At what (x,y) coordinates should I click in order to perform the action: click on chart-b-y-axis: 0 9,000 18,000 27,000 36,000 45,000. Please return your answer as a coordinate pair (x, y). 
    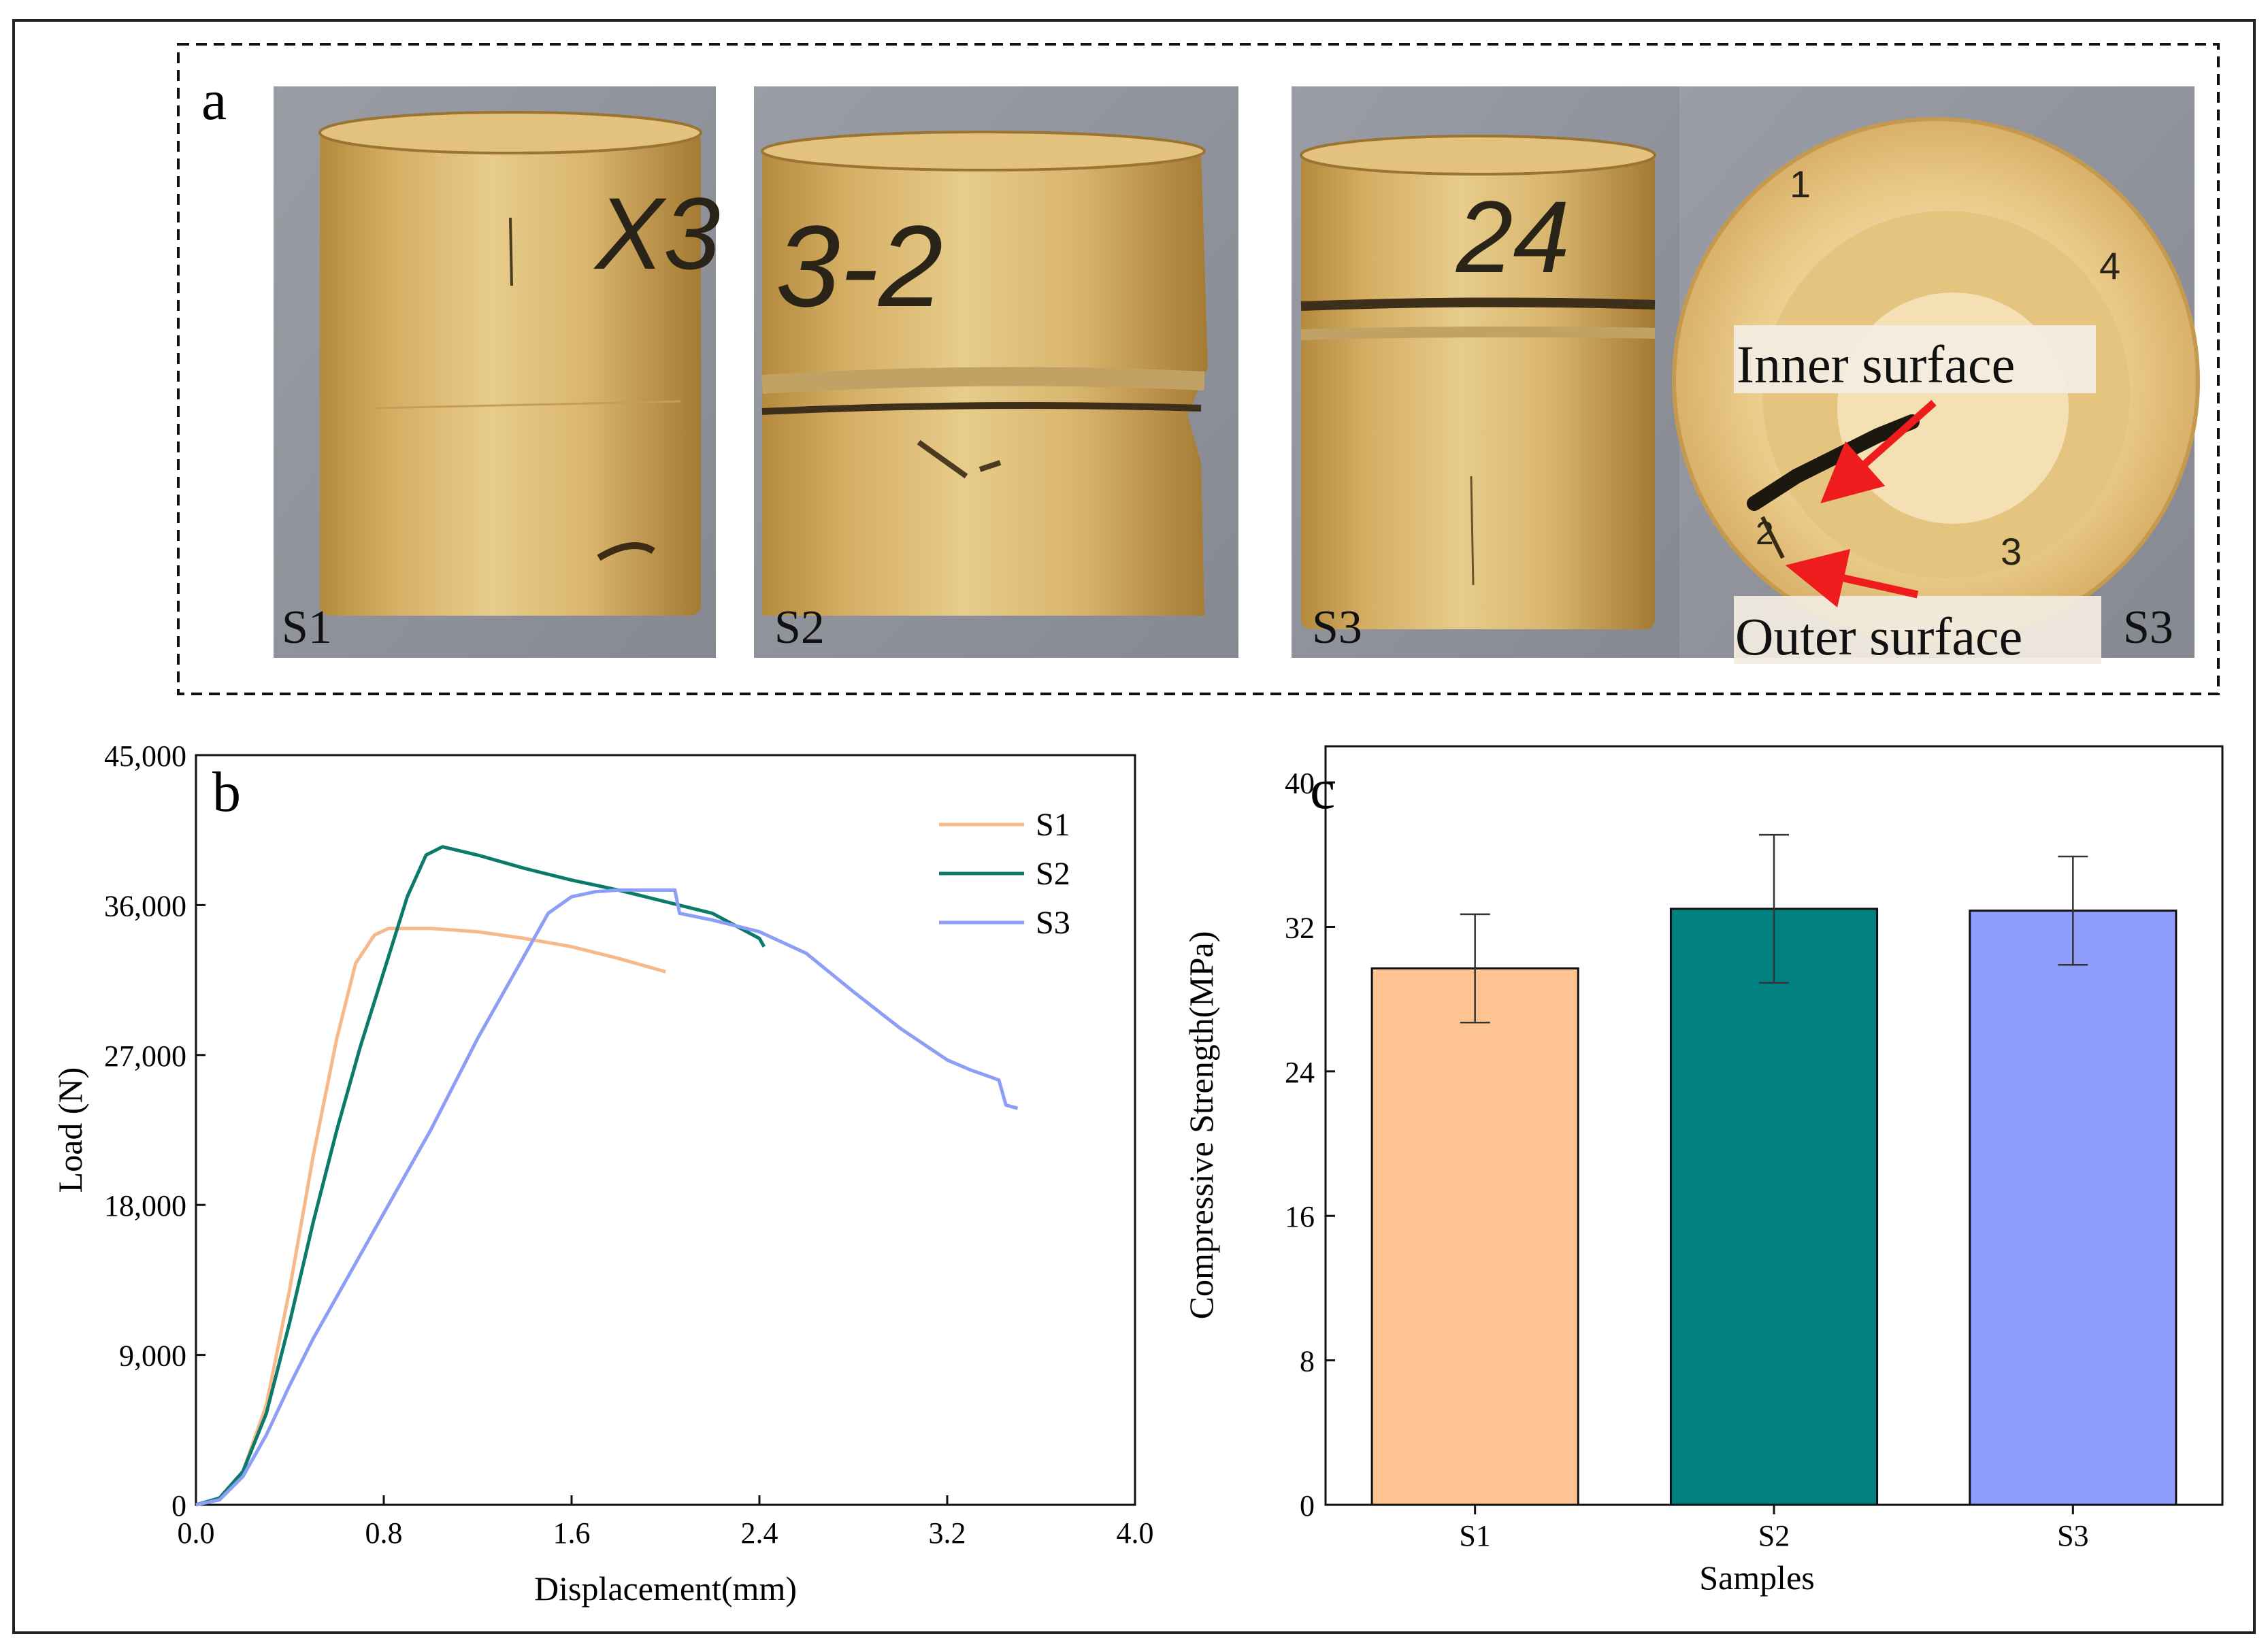
    Looking at the image, I should click on (155, 1131).